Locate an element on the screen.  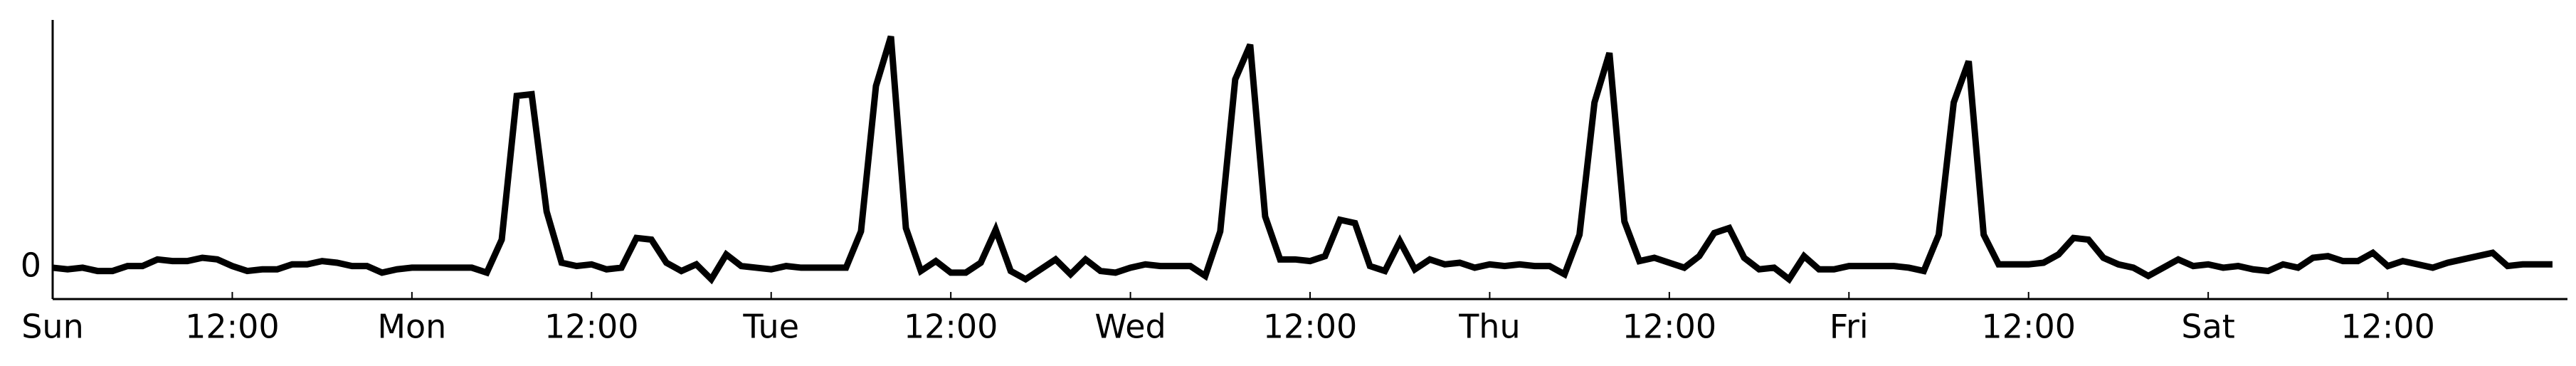
y-tick-label: 0 is located at coordinates (31, 265).